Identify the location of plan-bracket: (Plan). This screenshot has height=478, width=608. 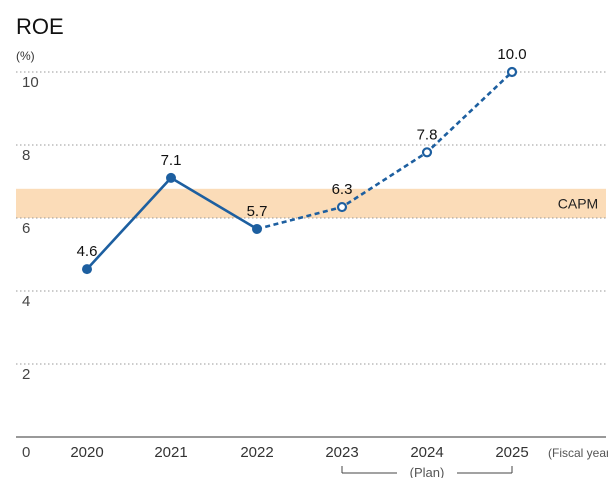
(427, 471).